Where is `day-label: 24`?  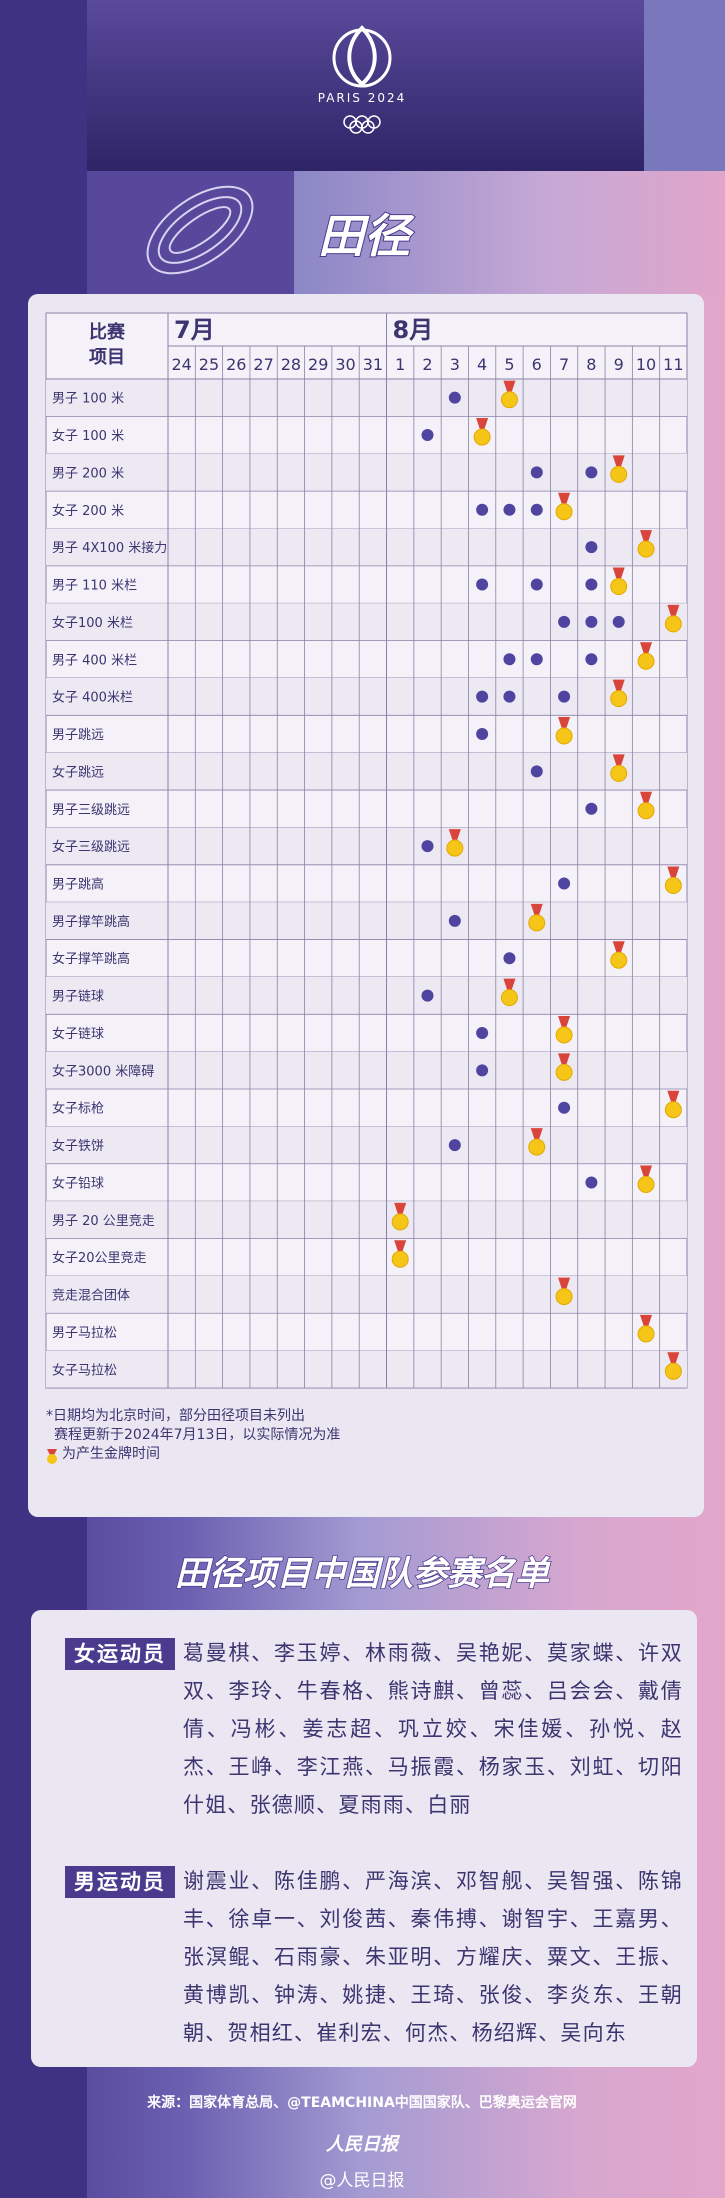
day-label: 24 is located at coordinates (181, 364).